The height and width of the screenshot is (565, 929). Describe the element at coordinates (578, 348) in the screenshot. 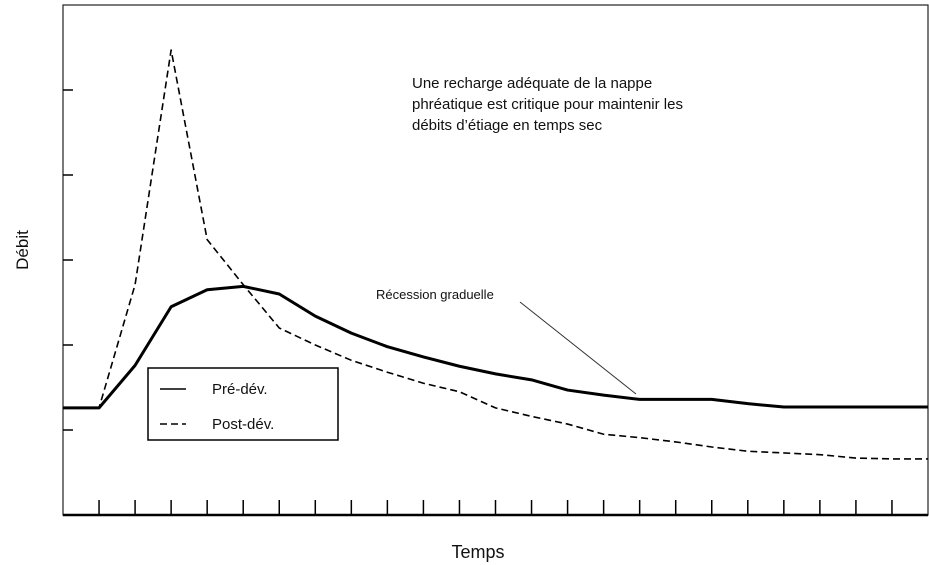

I see `leader-line` at that location.